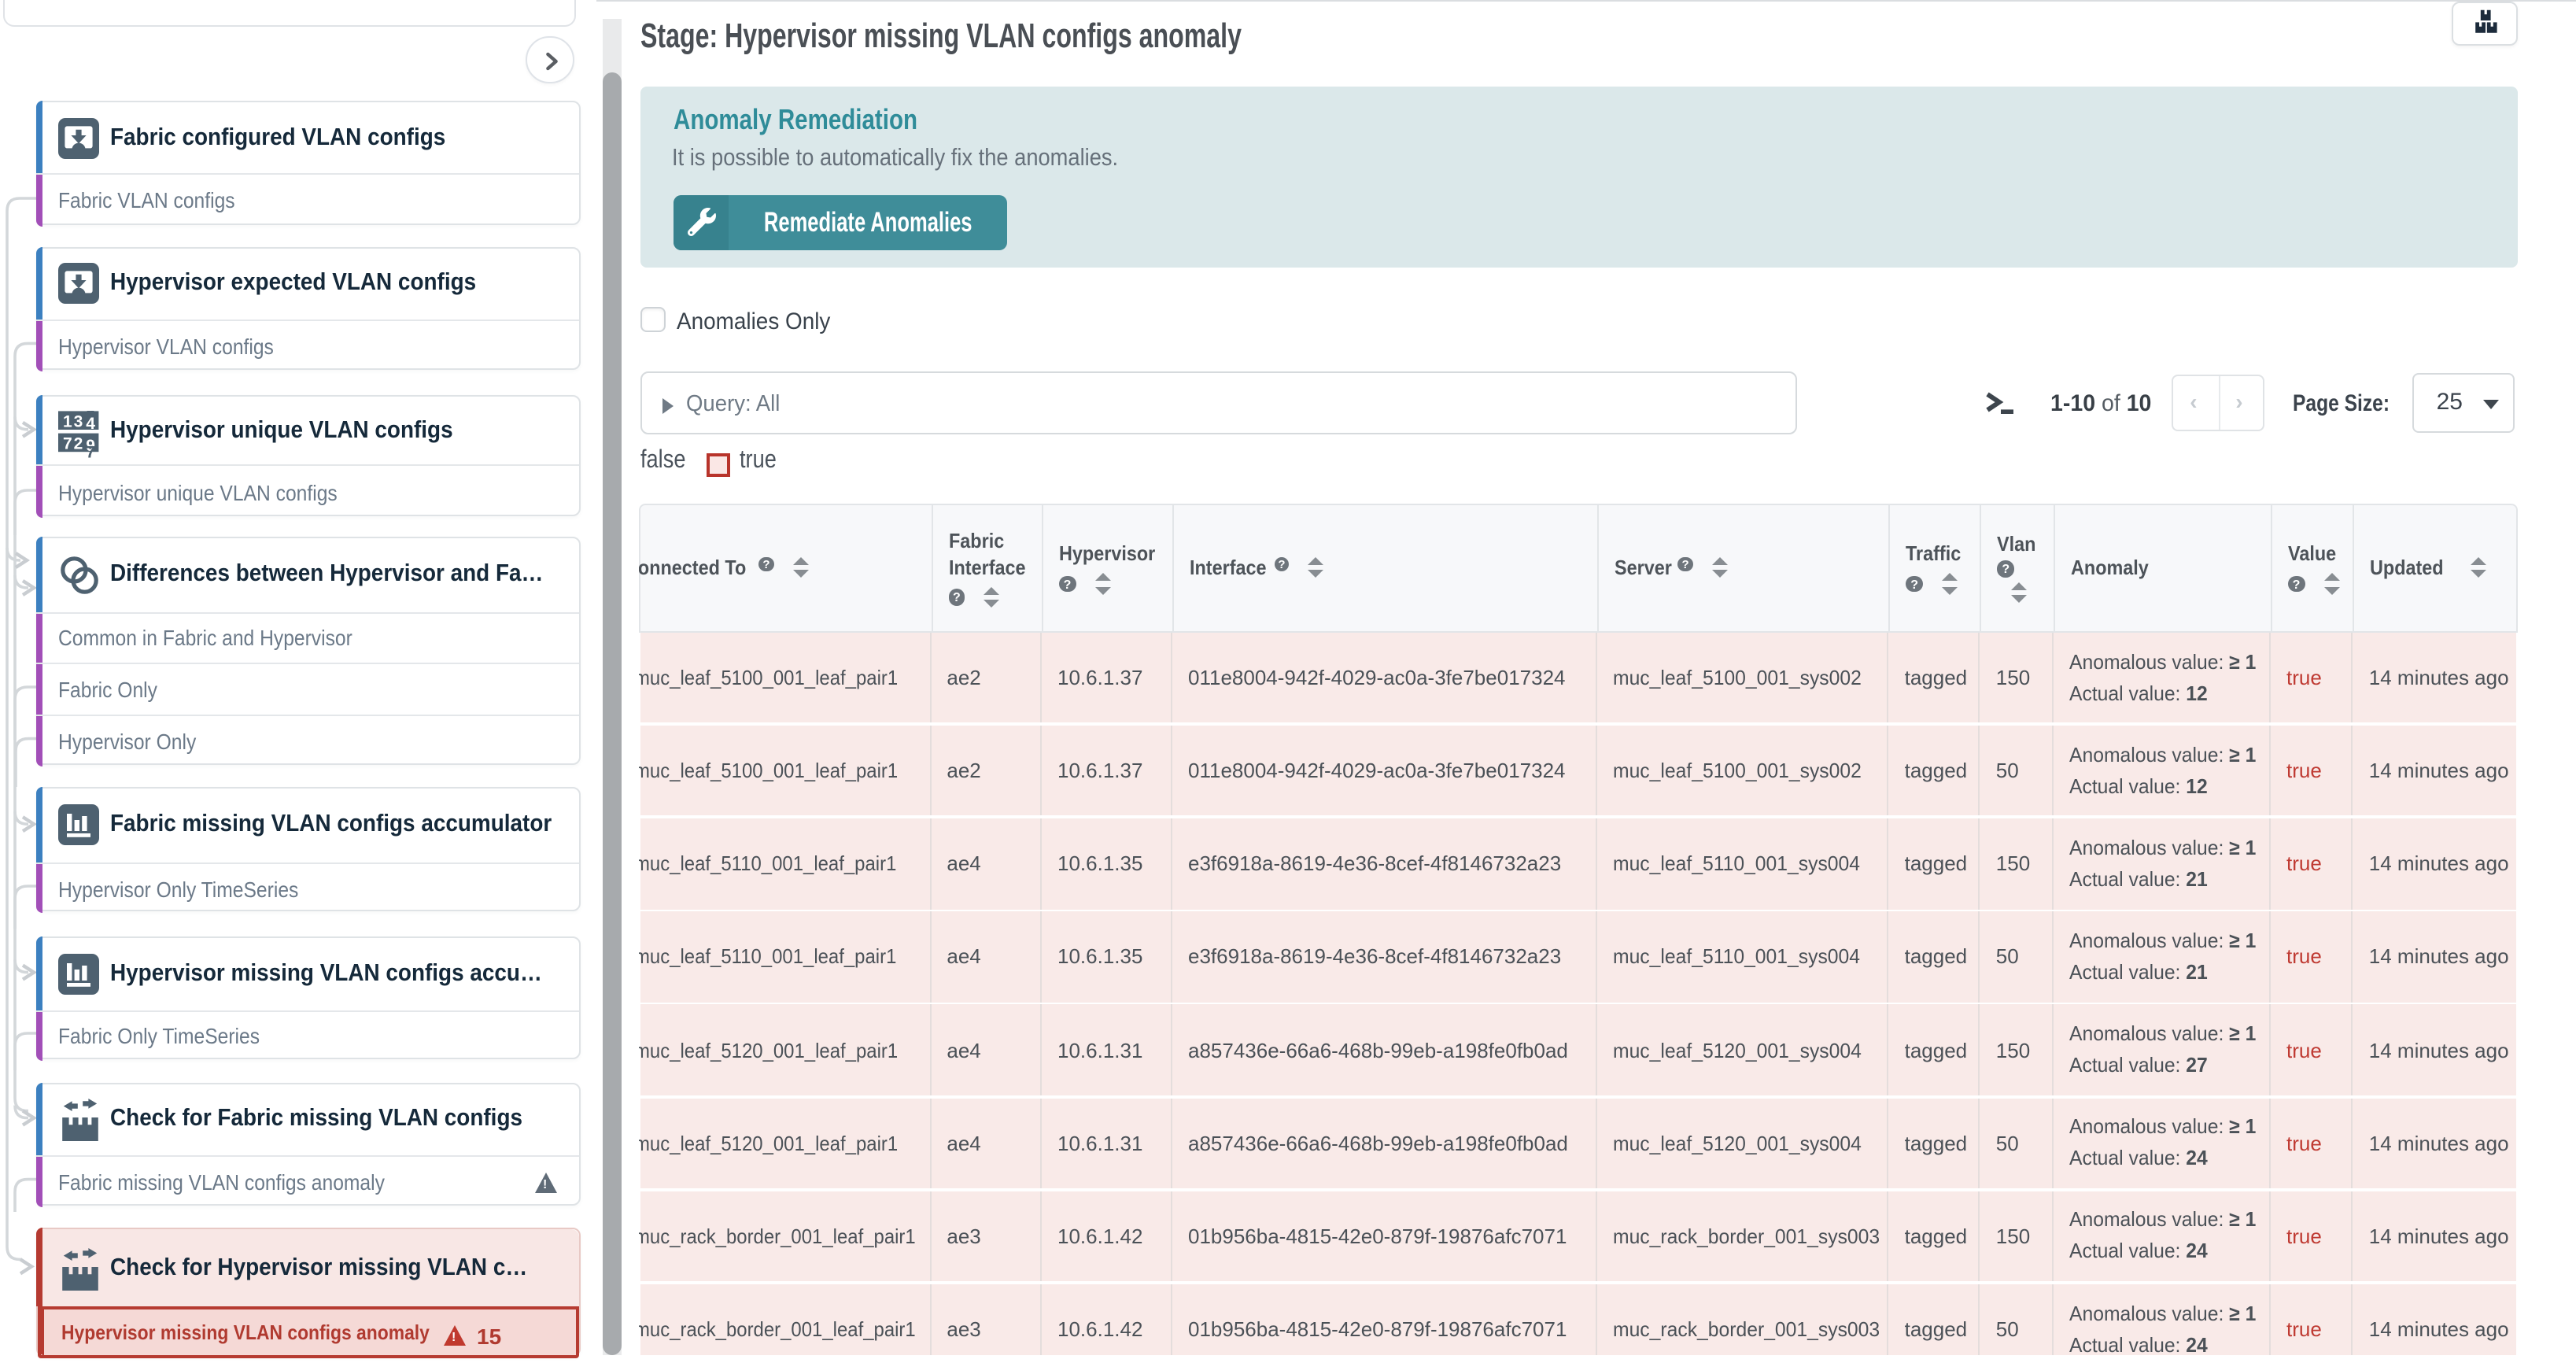 This screenshot has height=1363, width=2576. I want to click on svg-text: 13, so click(72, 421).